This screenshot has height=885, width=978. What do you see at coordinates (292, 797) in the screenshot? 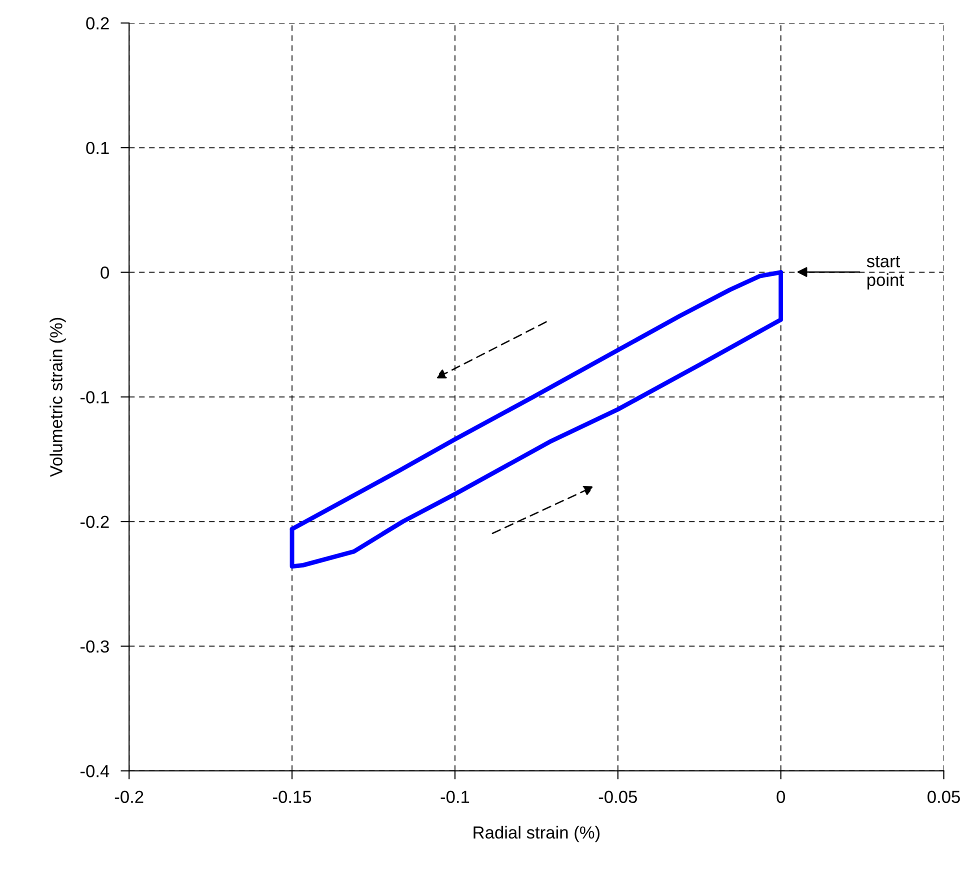
I see `x-tick-label: -0.15` at bounding box center [292, 797].